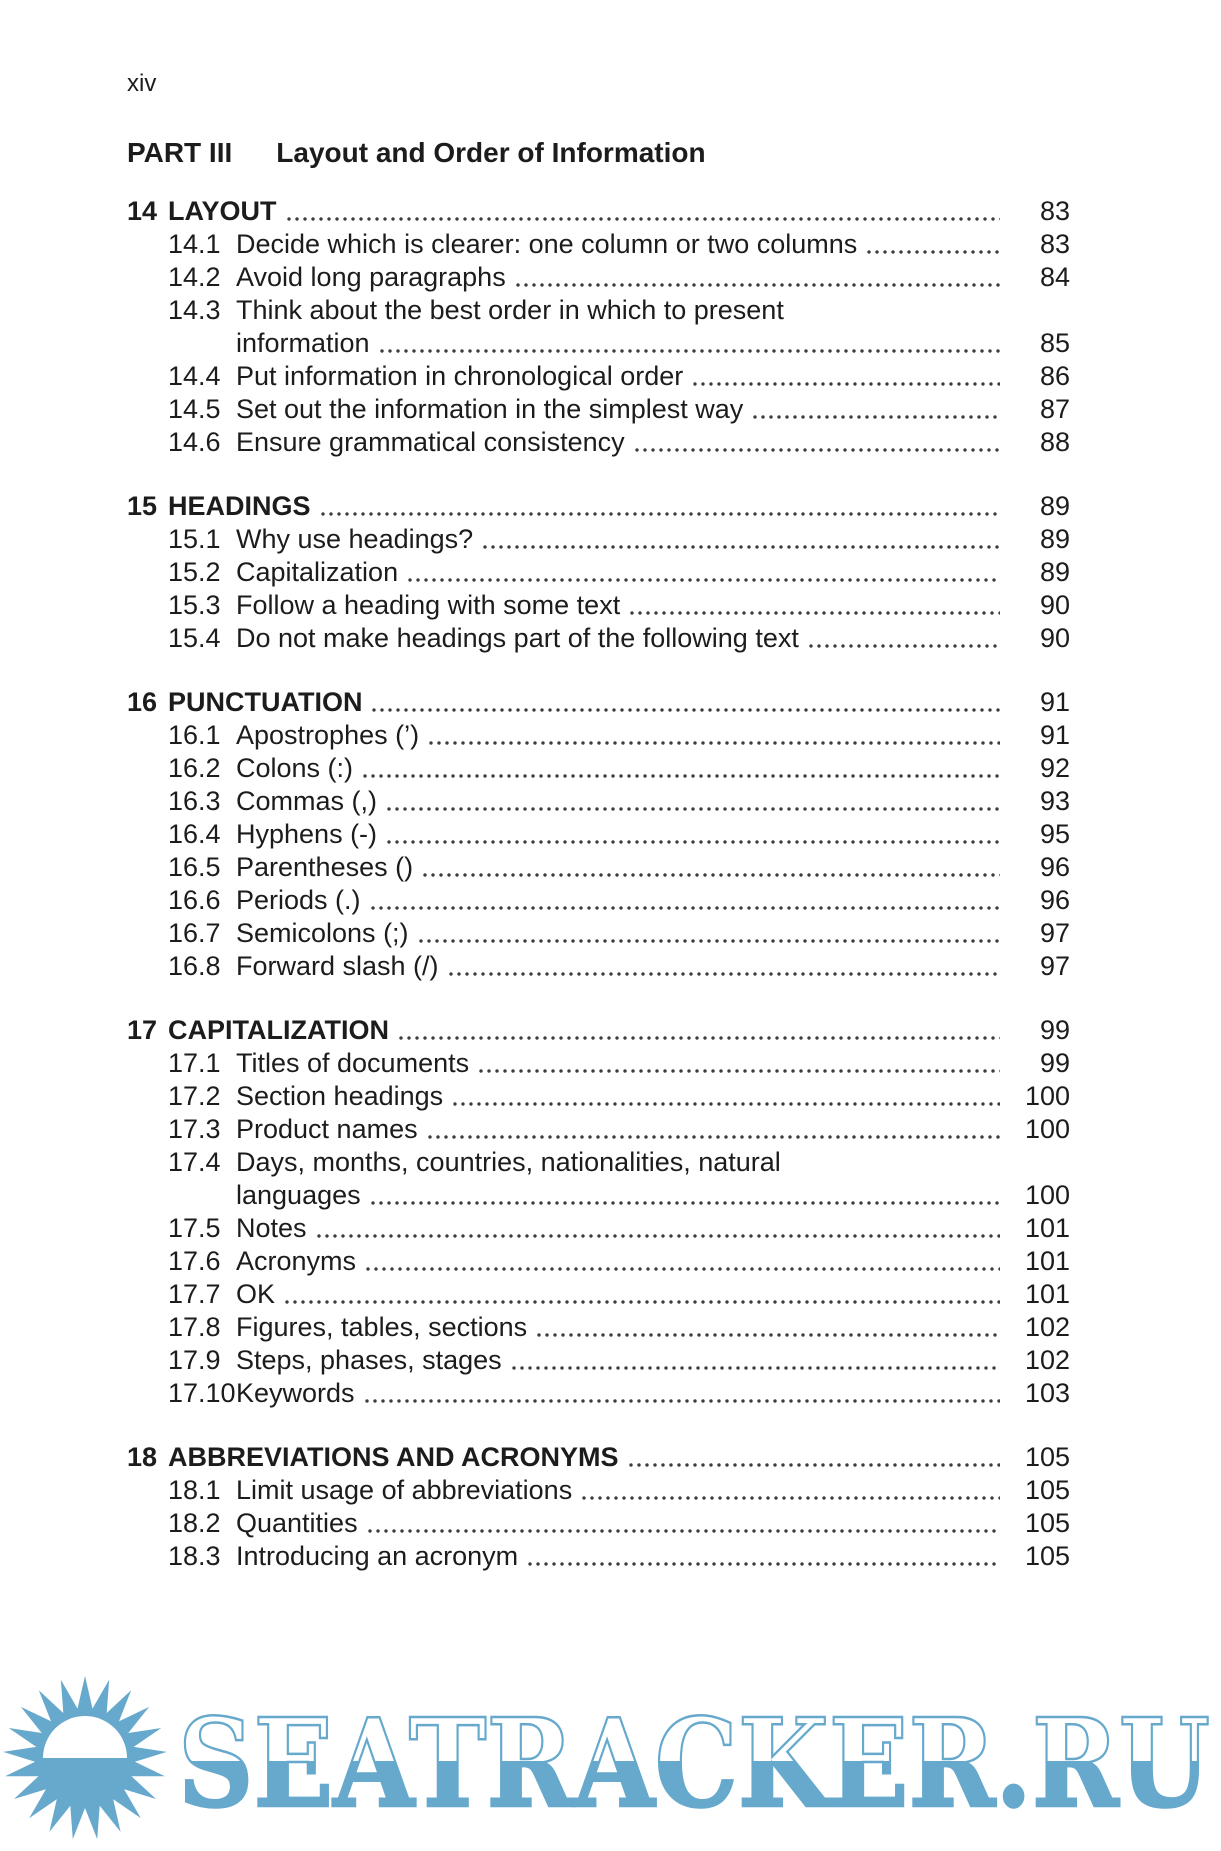 The width and height of the screenshot is (1221, 1851). Describe the element at coordinates (1054, 1030) in the screenshot. I see `chapter-page: 99` at that location.